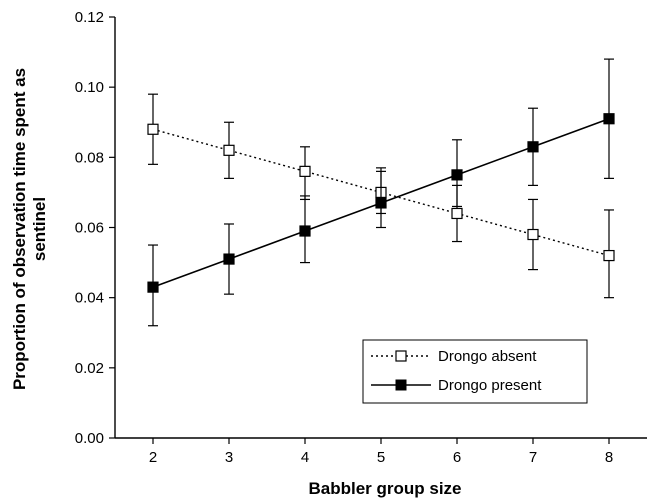 This screenshot has height=501, width=649. What do you see at coordinates (533, 457) in the screenshot?
I see `x-tick-label: 7` at bounding box center [533, 457].